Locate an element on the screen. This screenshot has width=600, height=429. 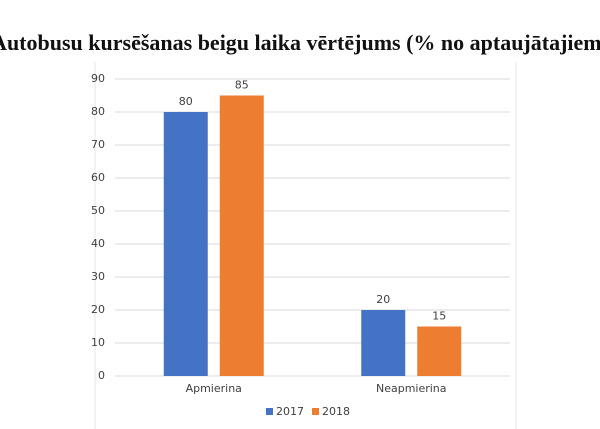
y-tick-label: 80 is located at coordinates (98, 111).